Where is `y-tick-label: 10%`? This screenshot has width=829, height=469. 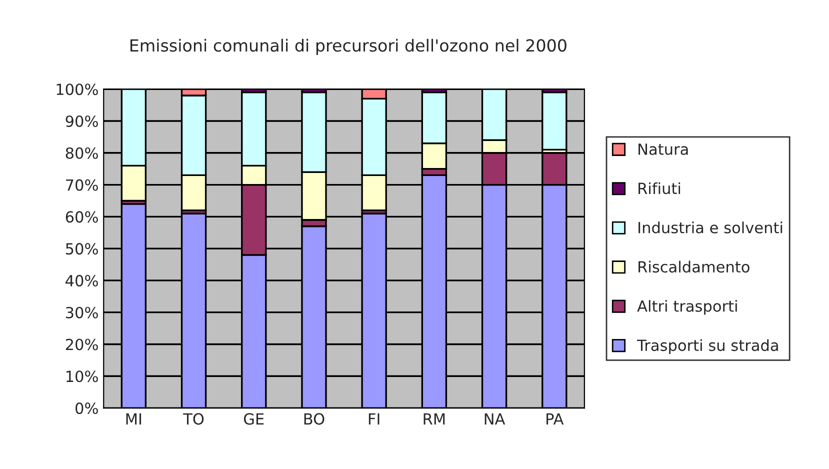
y-tick-label: 10% is located at coordinates (82, 376).